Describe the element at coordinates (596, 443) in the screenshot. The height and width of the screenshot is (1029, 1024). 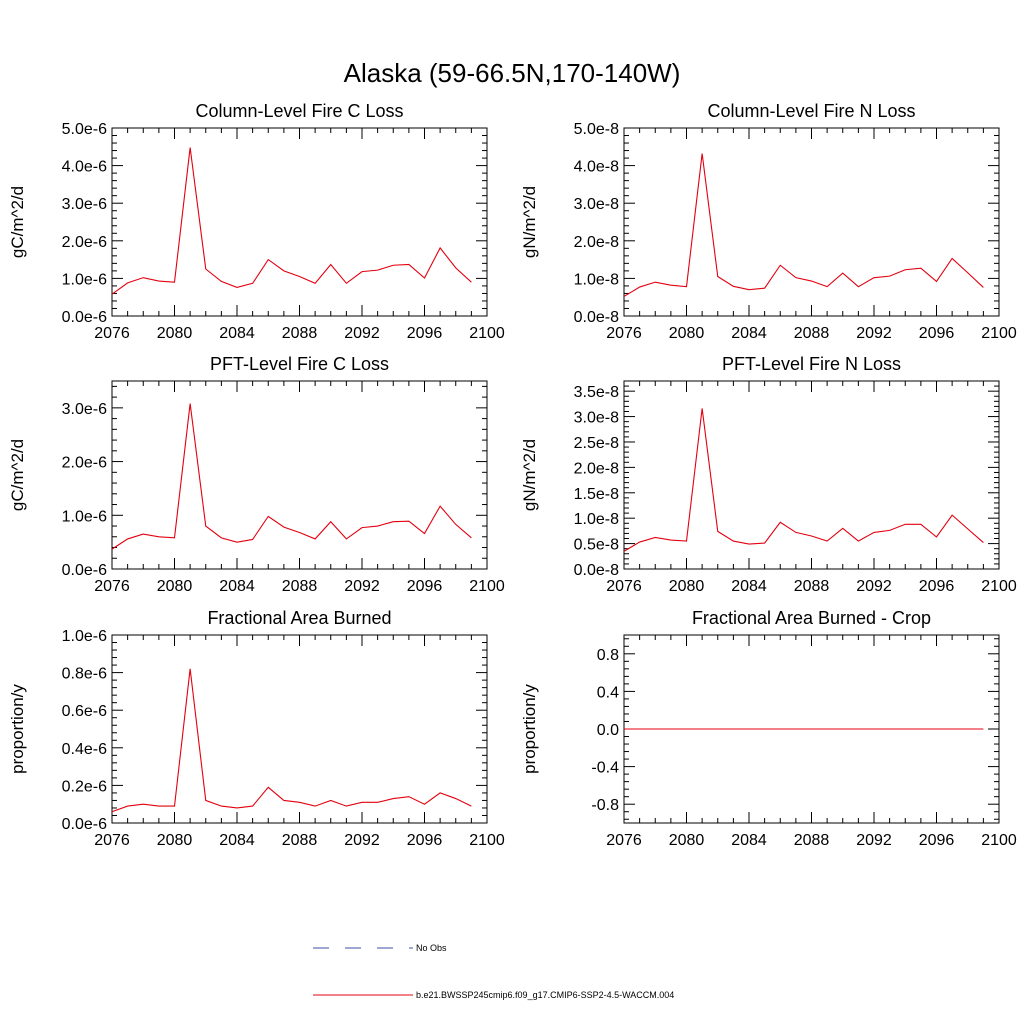
I see `y-tick-label: 2.5e-8` at that location.